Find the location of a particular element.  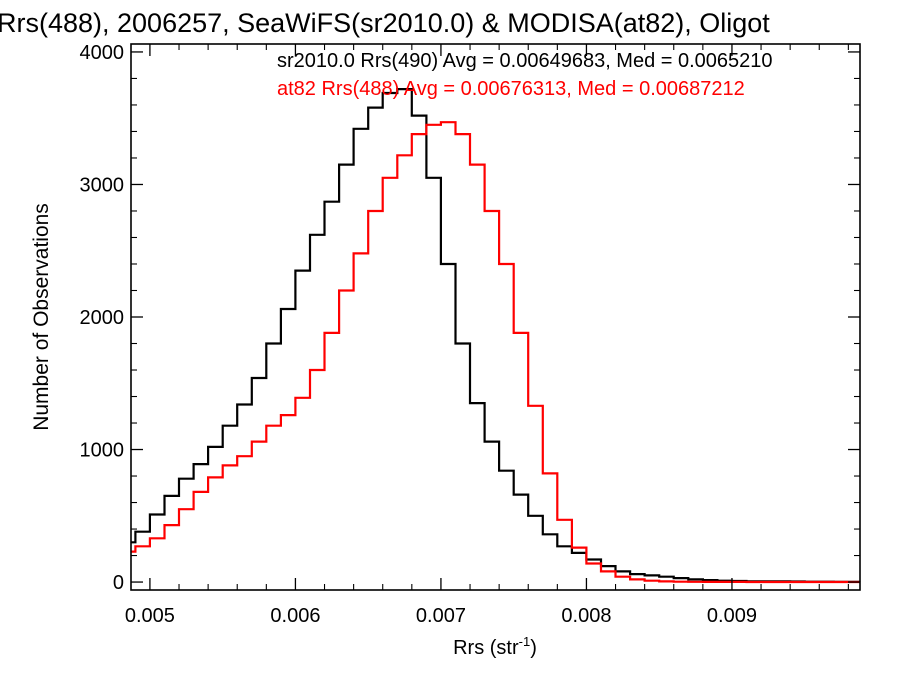

y-tick-label: 0 is located at coordinates (118, 583).